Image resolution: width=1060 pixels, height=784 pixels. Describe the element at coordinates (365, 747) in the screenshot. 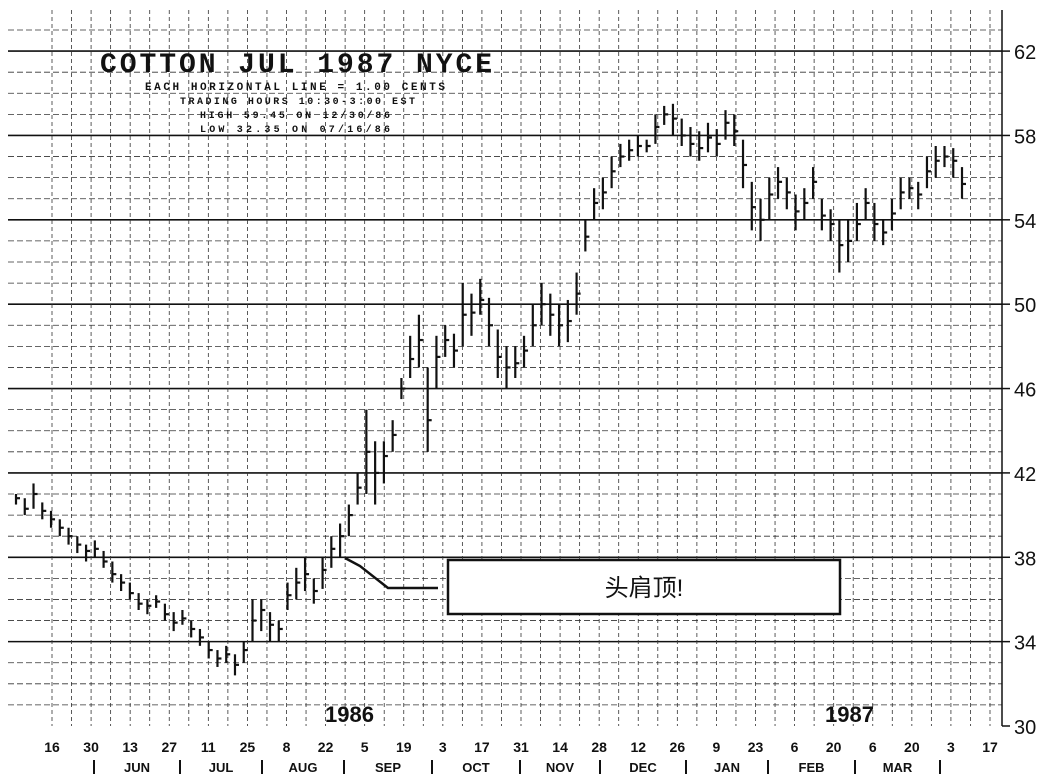

I see `x-tick-label: 5` at that location.